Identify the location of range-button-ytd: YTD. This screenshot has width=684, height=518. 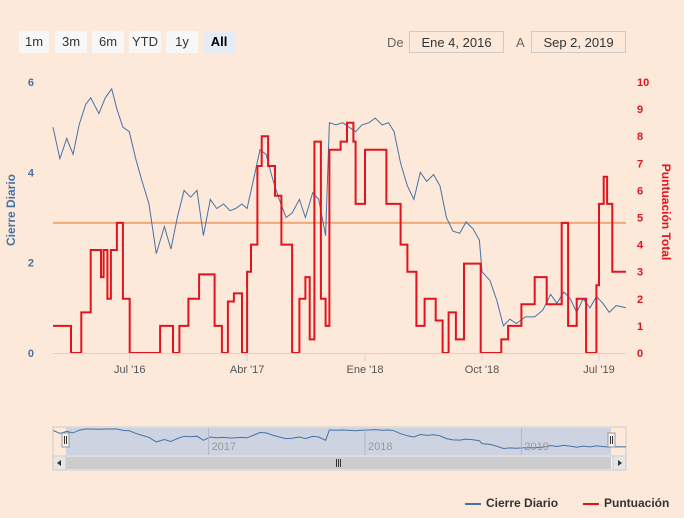
(145, 42).